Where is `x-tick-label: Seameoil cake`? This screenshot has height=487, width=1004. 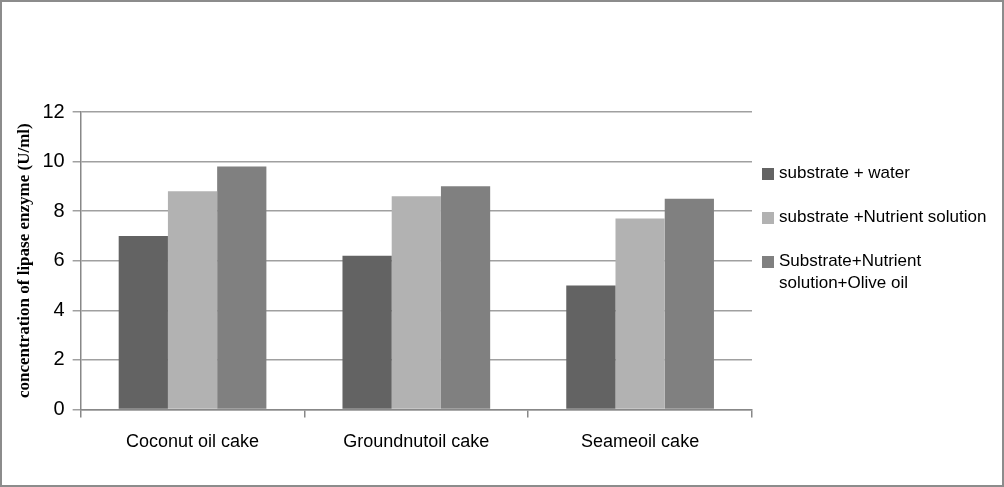
x-tick-label: Seameoil cake is located at coordinates (640, 441).